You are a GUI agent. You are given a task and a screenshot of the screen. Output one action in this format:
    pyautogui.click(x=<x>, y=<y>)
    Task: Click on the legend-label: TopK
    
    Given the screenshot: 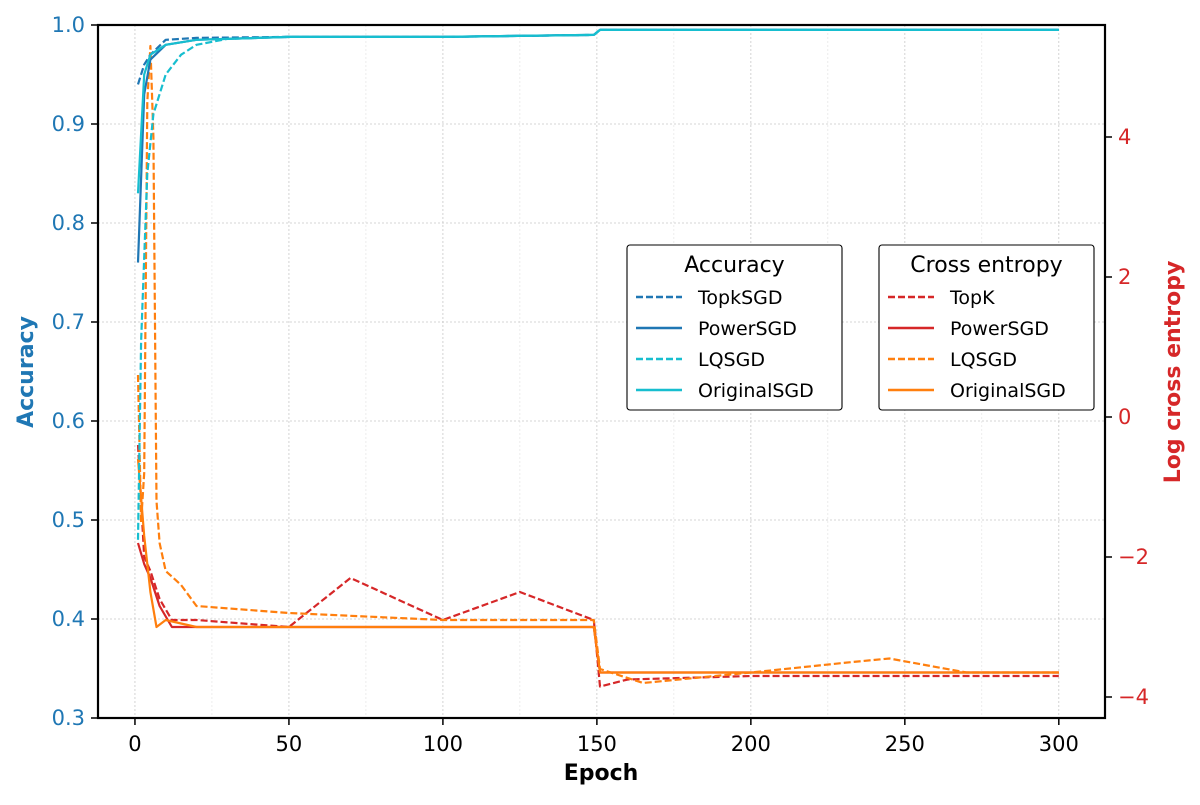 What is the action you would take?
    pyautogui.click(x=972, y=298)
    